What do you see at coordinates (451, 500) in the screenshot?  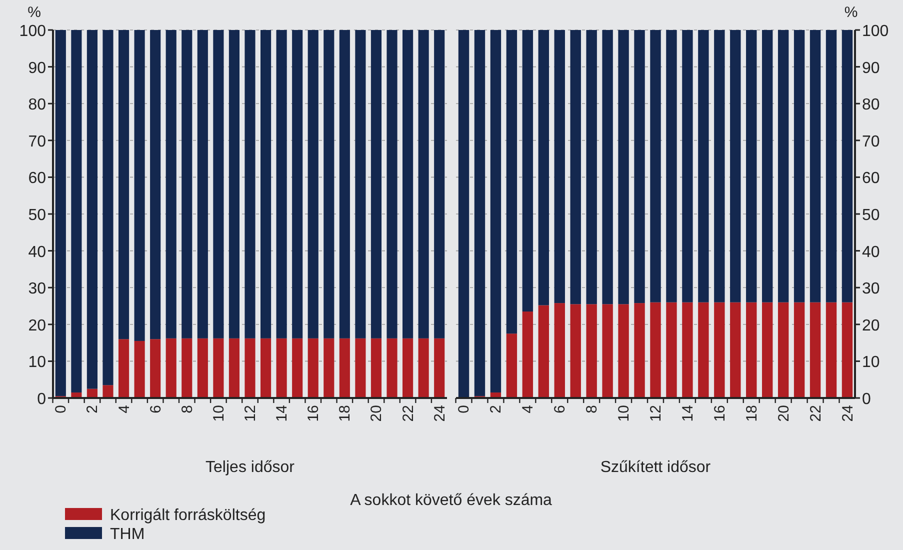 I see `text: A sokkot követő évek száma` at bounding box center [451, 500].